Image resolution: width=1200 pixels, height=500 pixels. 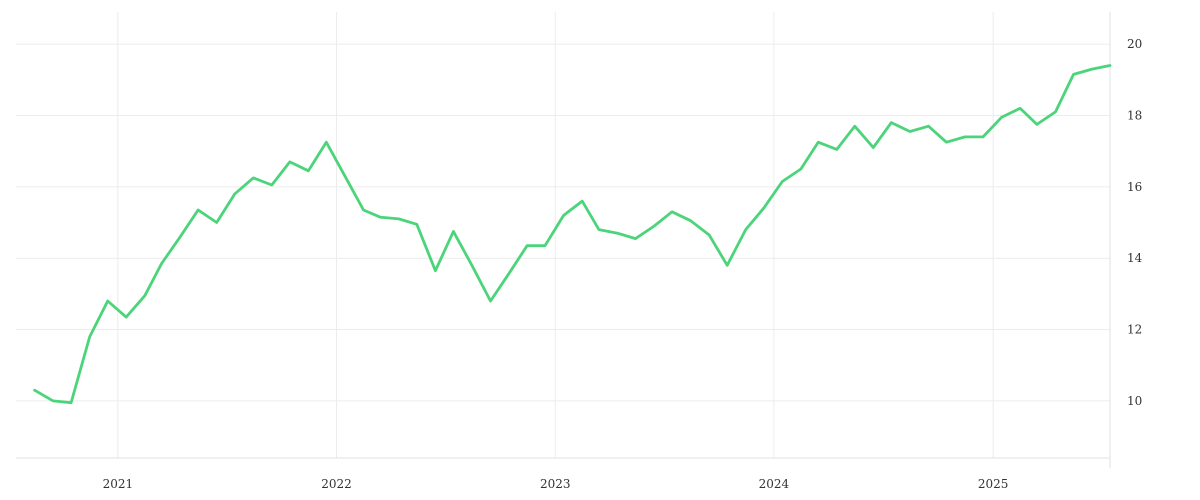 I want to click on y-tick-label: 10, so click(x=1134, y=401).